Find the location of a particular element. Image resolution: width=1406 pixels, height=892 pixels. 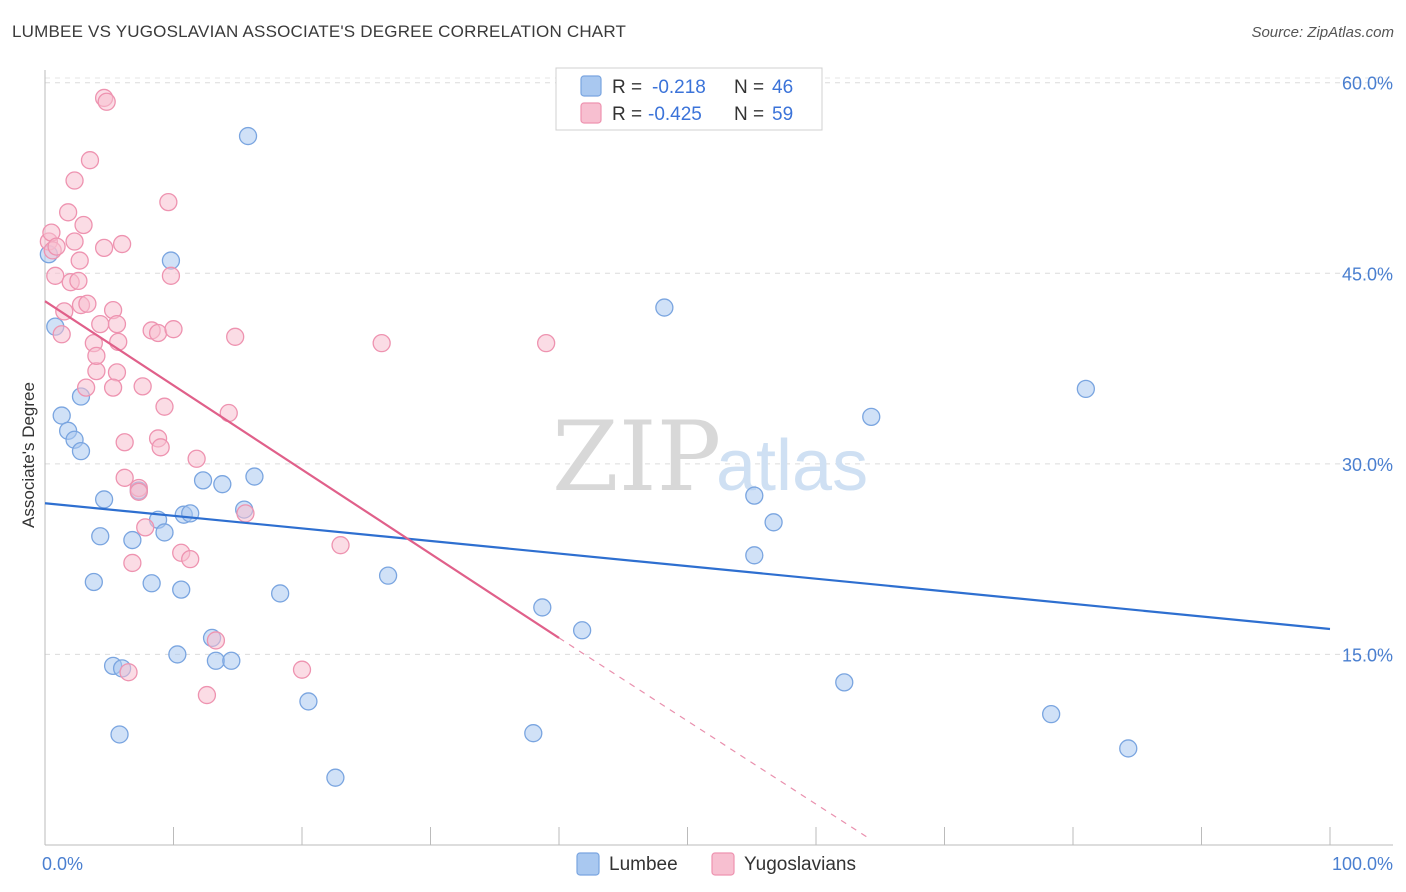

lumbee-trend-line is located at coordinates (687, 566).